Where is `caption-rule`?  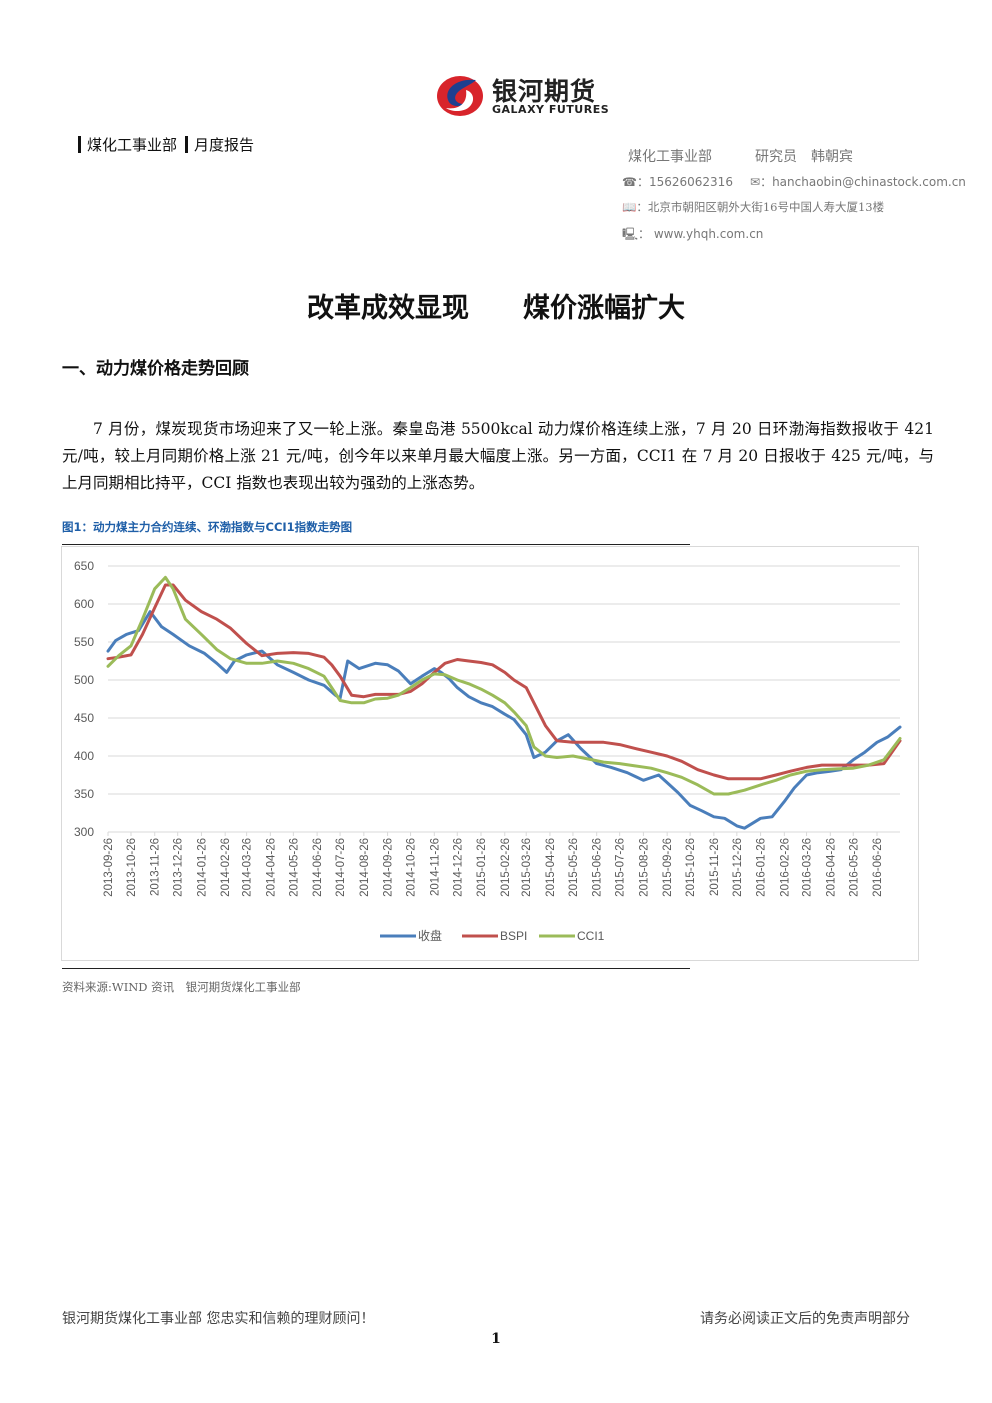
caption-rule is located at coordinates (376, 544).